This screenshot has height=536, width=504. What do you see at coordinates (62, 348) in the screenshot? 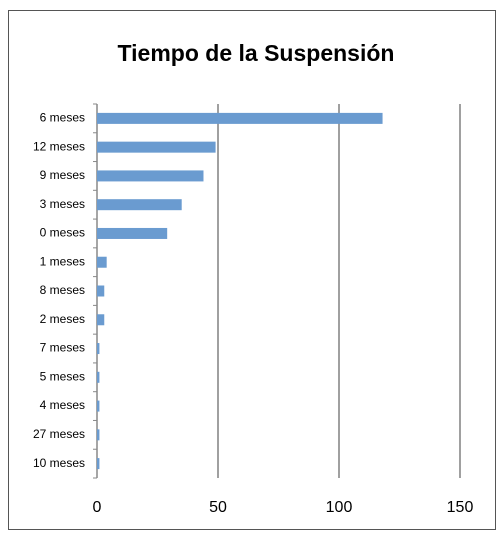
I see `y-tick-label: 7 meses` at bounding box center [62, 348].